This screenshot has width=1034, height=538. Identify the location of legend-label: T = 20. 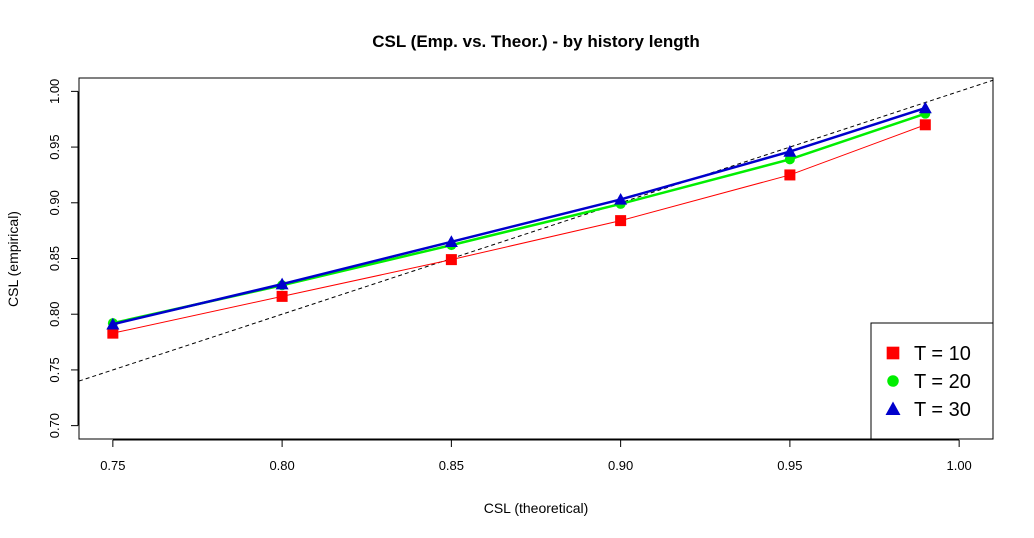
(942, 382).